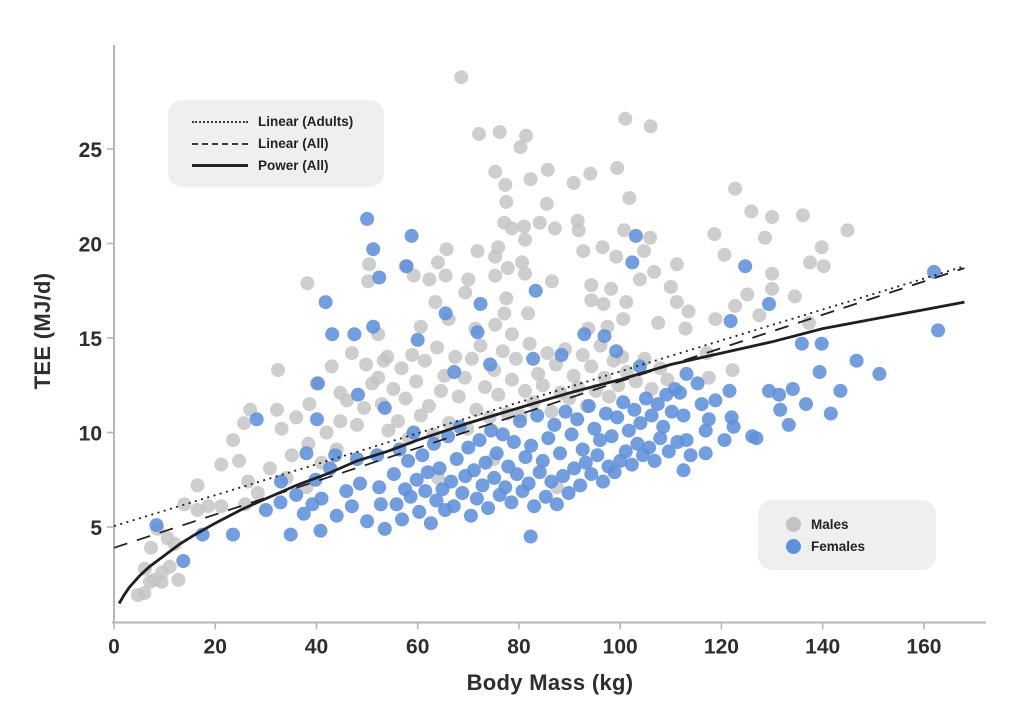 The image size is (1024, 728). What do you see at coordinates (220, 165) in the screenshot?
I see `solid-line-icon` at bounding box center [220, 165].